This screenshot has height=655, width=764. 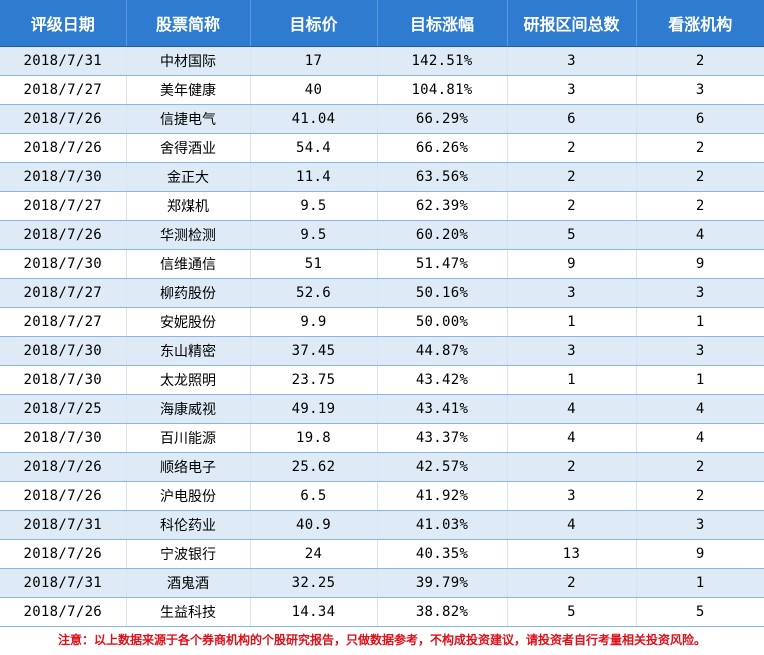 What do you see at coordinates (188, 380) in the screenshot?
I see `cell-stock-name: 太龙照明` at bounding box center [188, 380].